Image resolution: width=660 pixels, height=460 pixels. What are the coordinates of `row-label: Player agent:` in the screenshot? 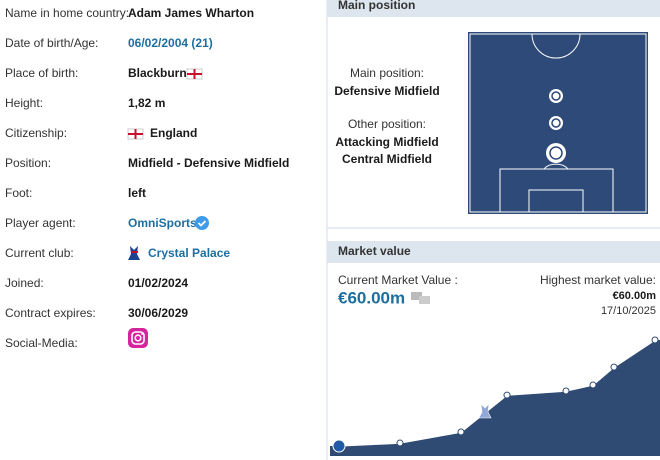 It's located at (40, 223).